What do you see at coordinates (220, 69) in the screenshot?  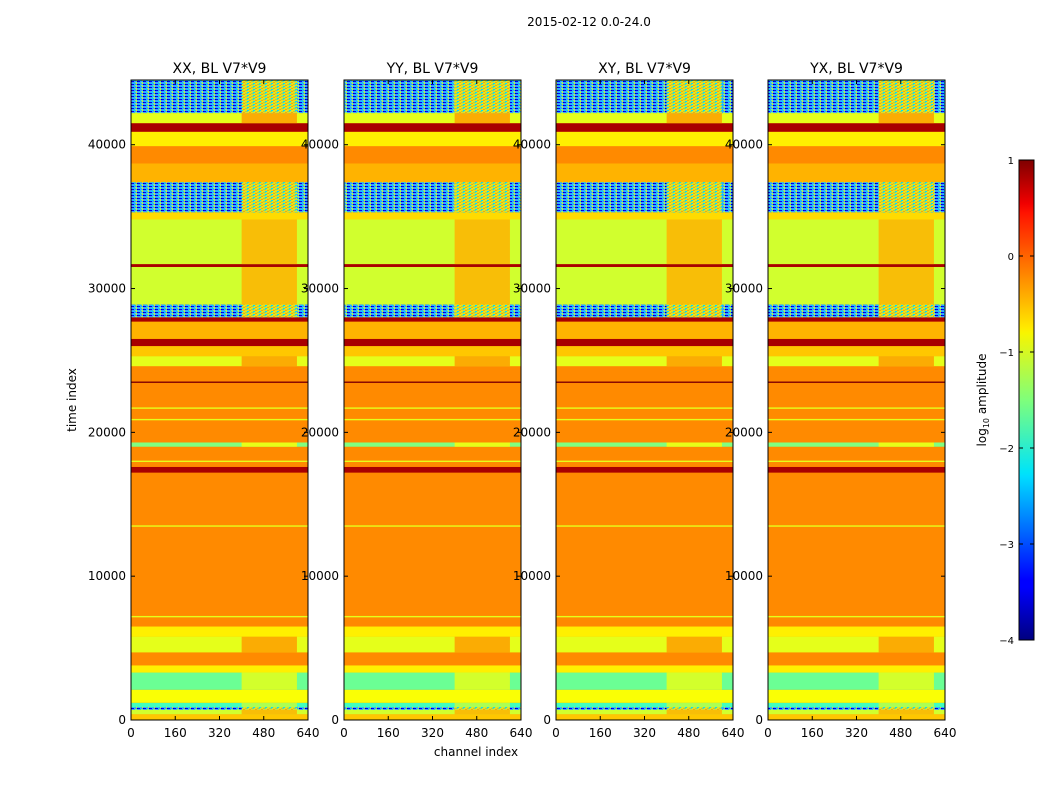 I see `panel-title: XX, BL V7*V9` at bounding box center [220, 69].